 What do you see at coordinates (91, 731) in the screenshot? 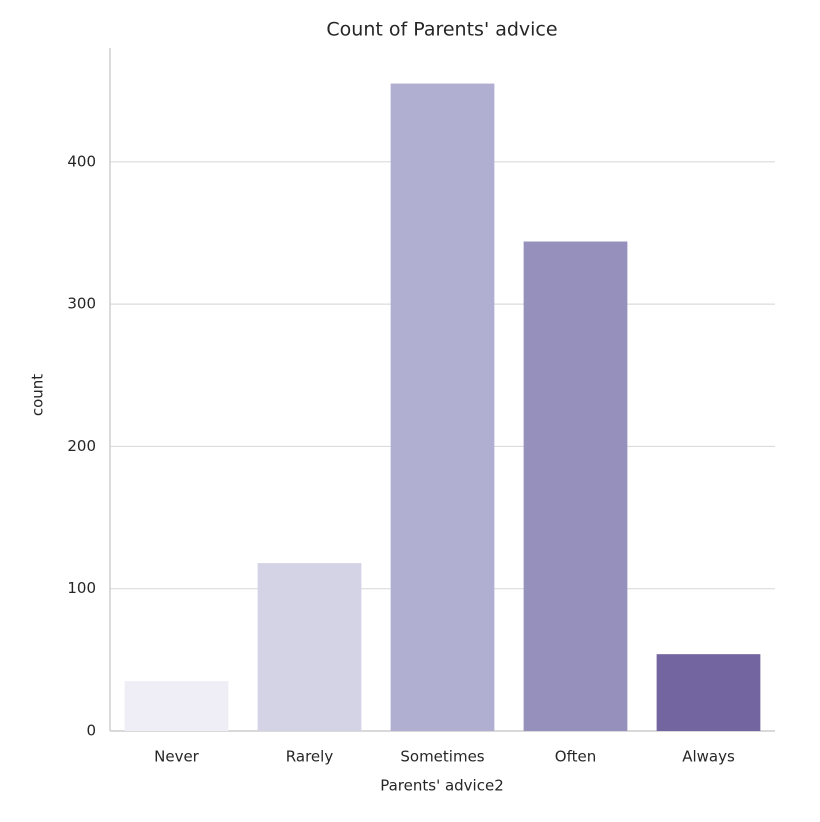
I see `y-tick-label: 0` at bounding box center [91, 731].